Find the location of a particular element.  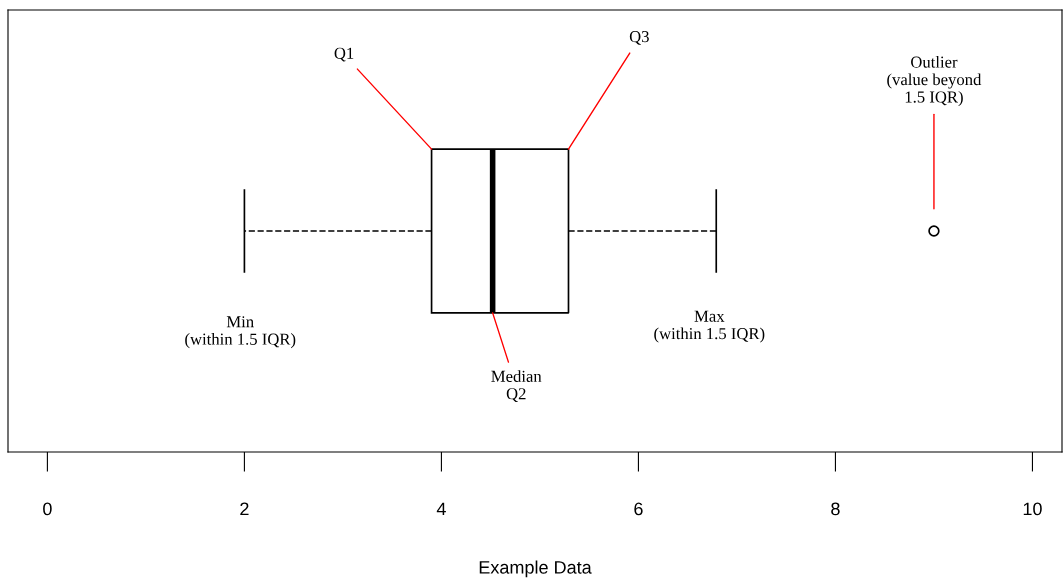

x-tick-label: 6 is located at coordinates (638, 509).